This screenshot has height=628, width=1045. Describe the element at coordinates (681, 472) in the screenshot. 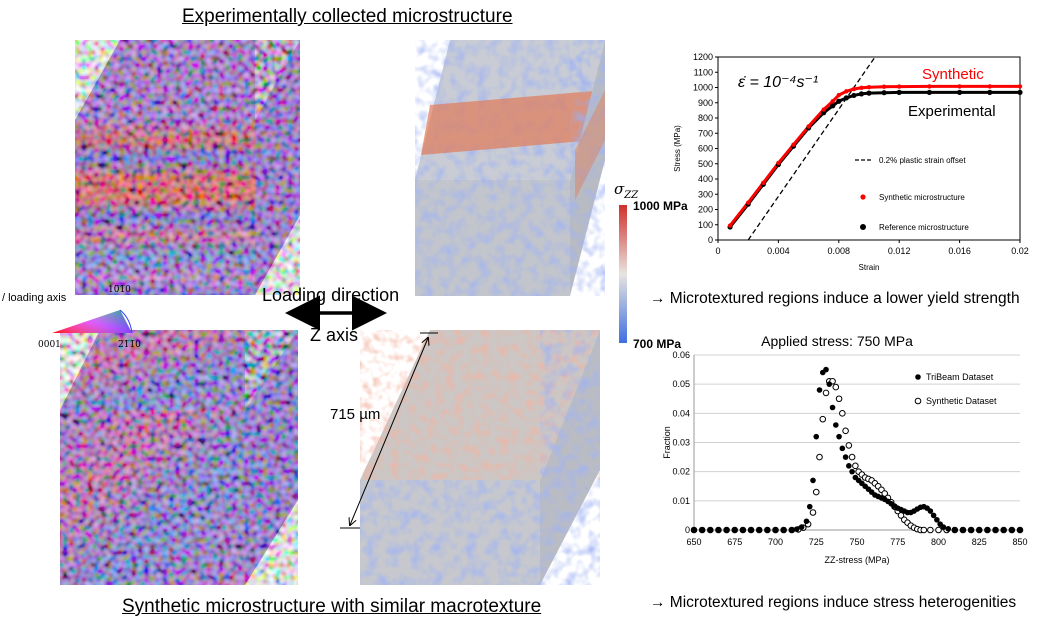

I see `y-tick-label: 0.02` at that location.